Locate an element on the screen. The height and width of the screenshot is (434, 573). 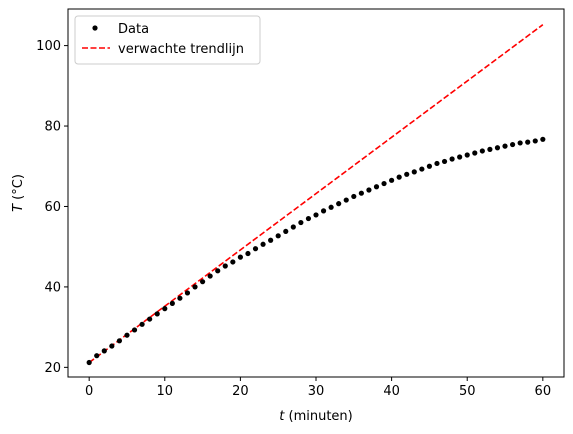
x-tick-label: 10 is located at coordinates (165, 391).